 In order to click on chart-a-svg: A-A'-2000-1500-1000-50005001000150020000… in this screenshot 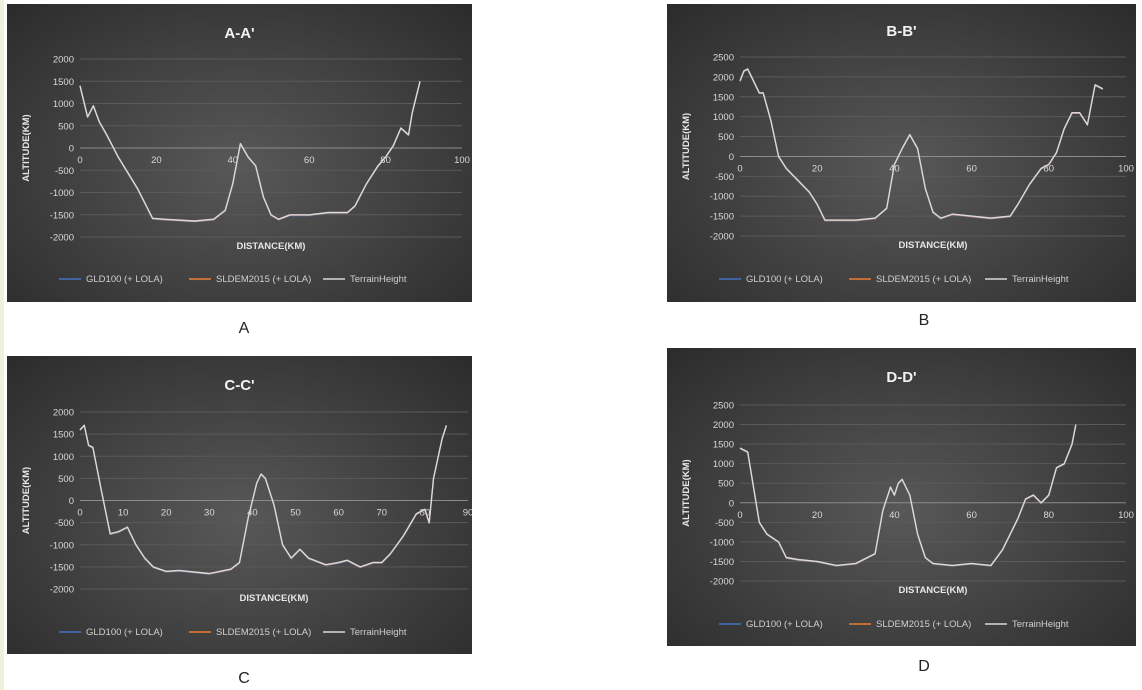, I will do `click(245, 155)`.